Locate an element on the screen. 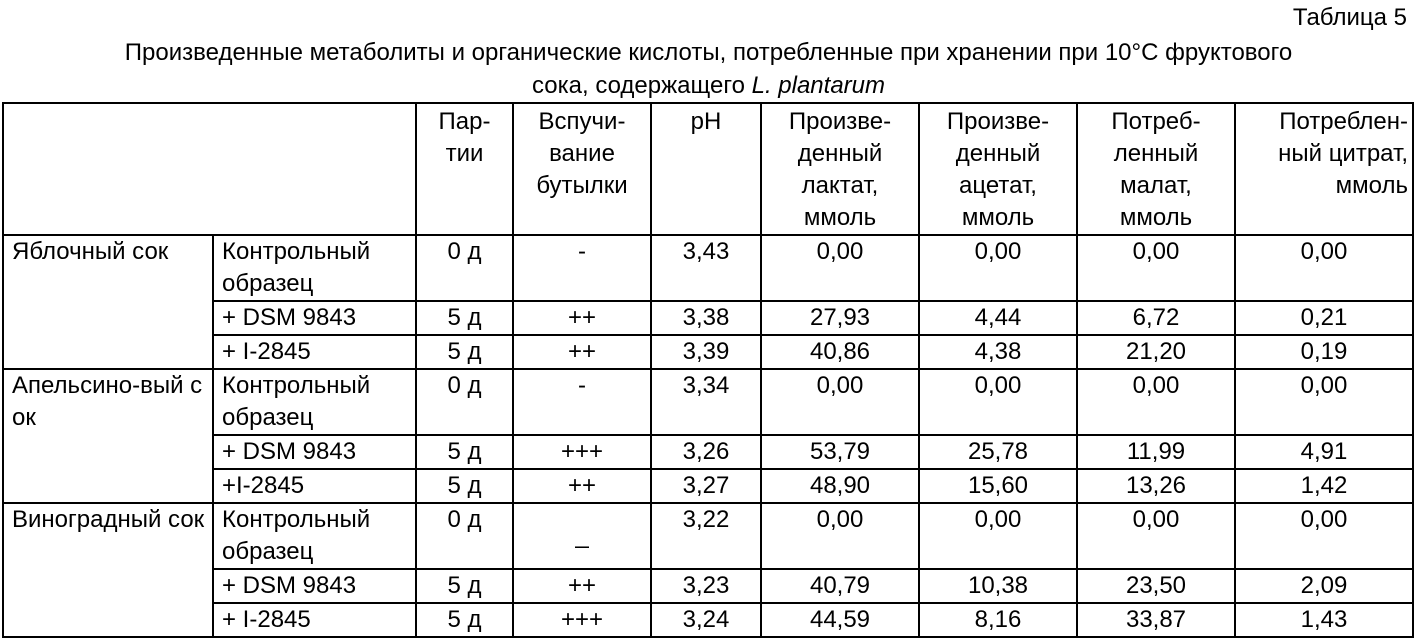  table-row: + DSM 98435 д+++3,2653,7925,7811,994,91 is located at coordinates (708, 452).